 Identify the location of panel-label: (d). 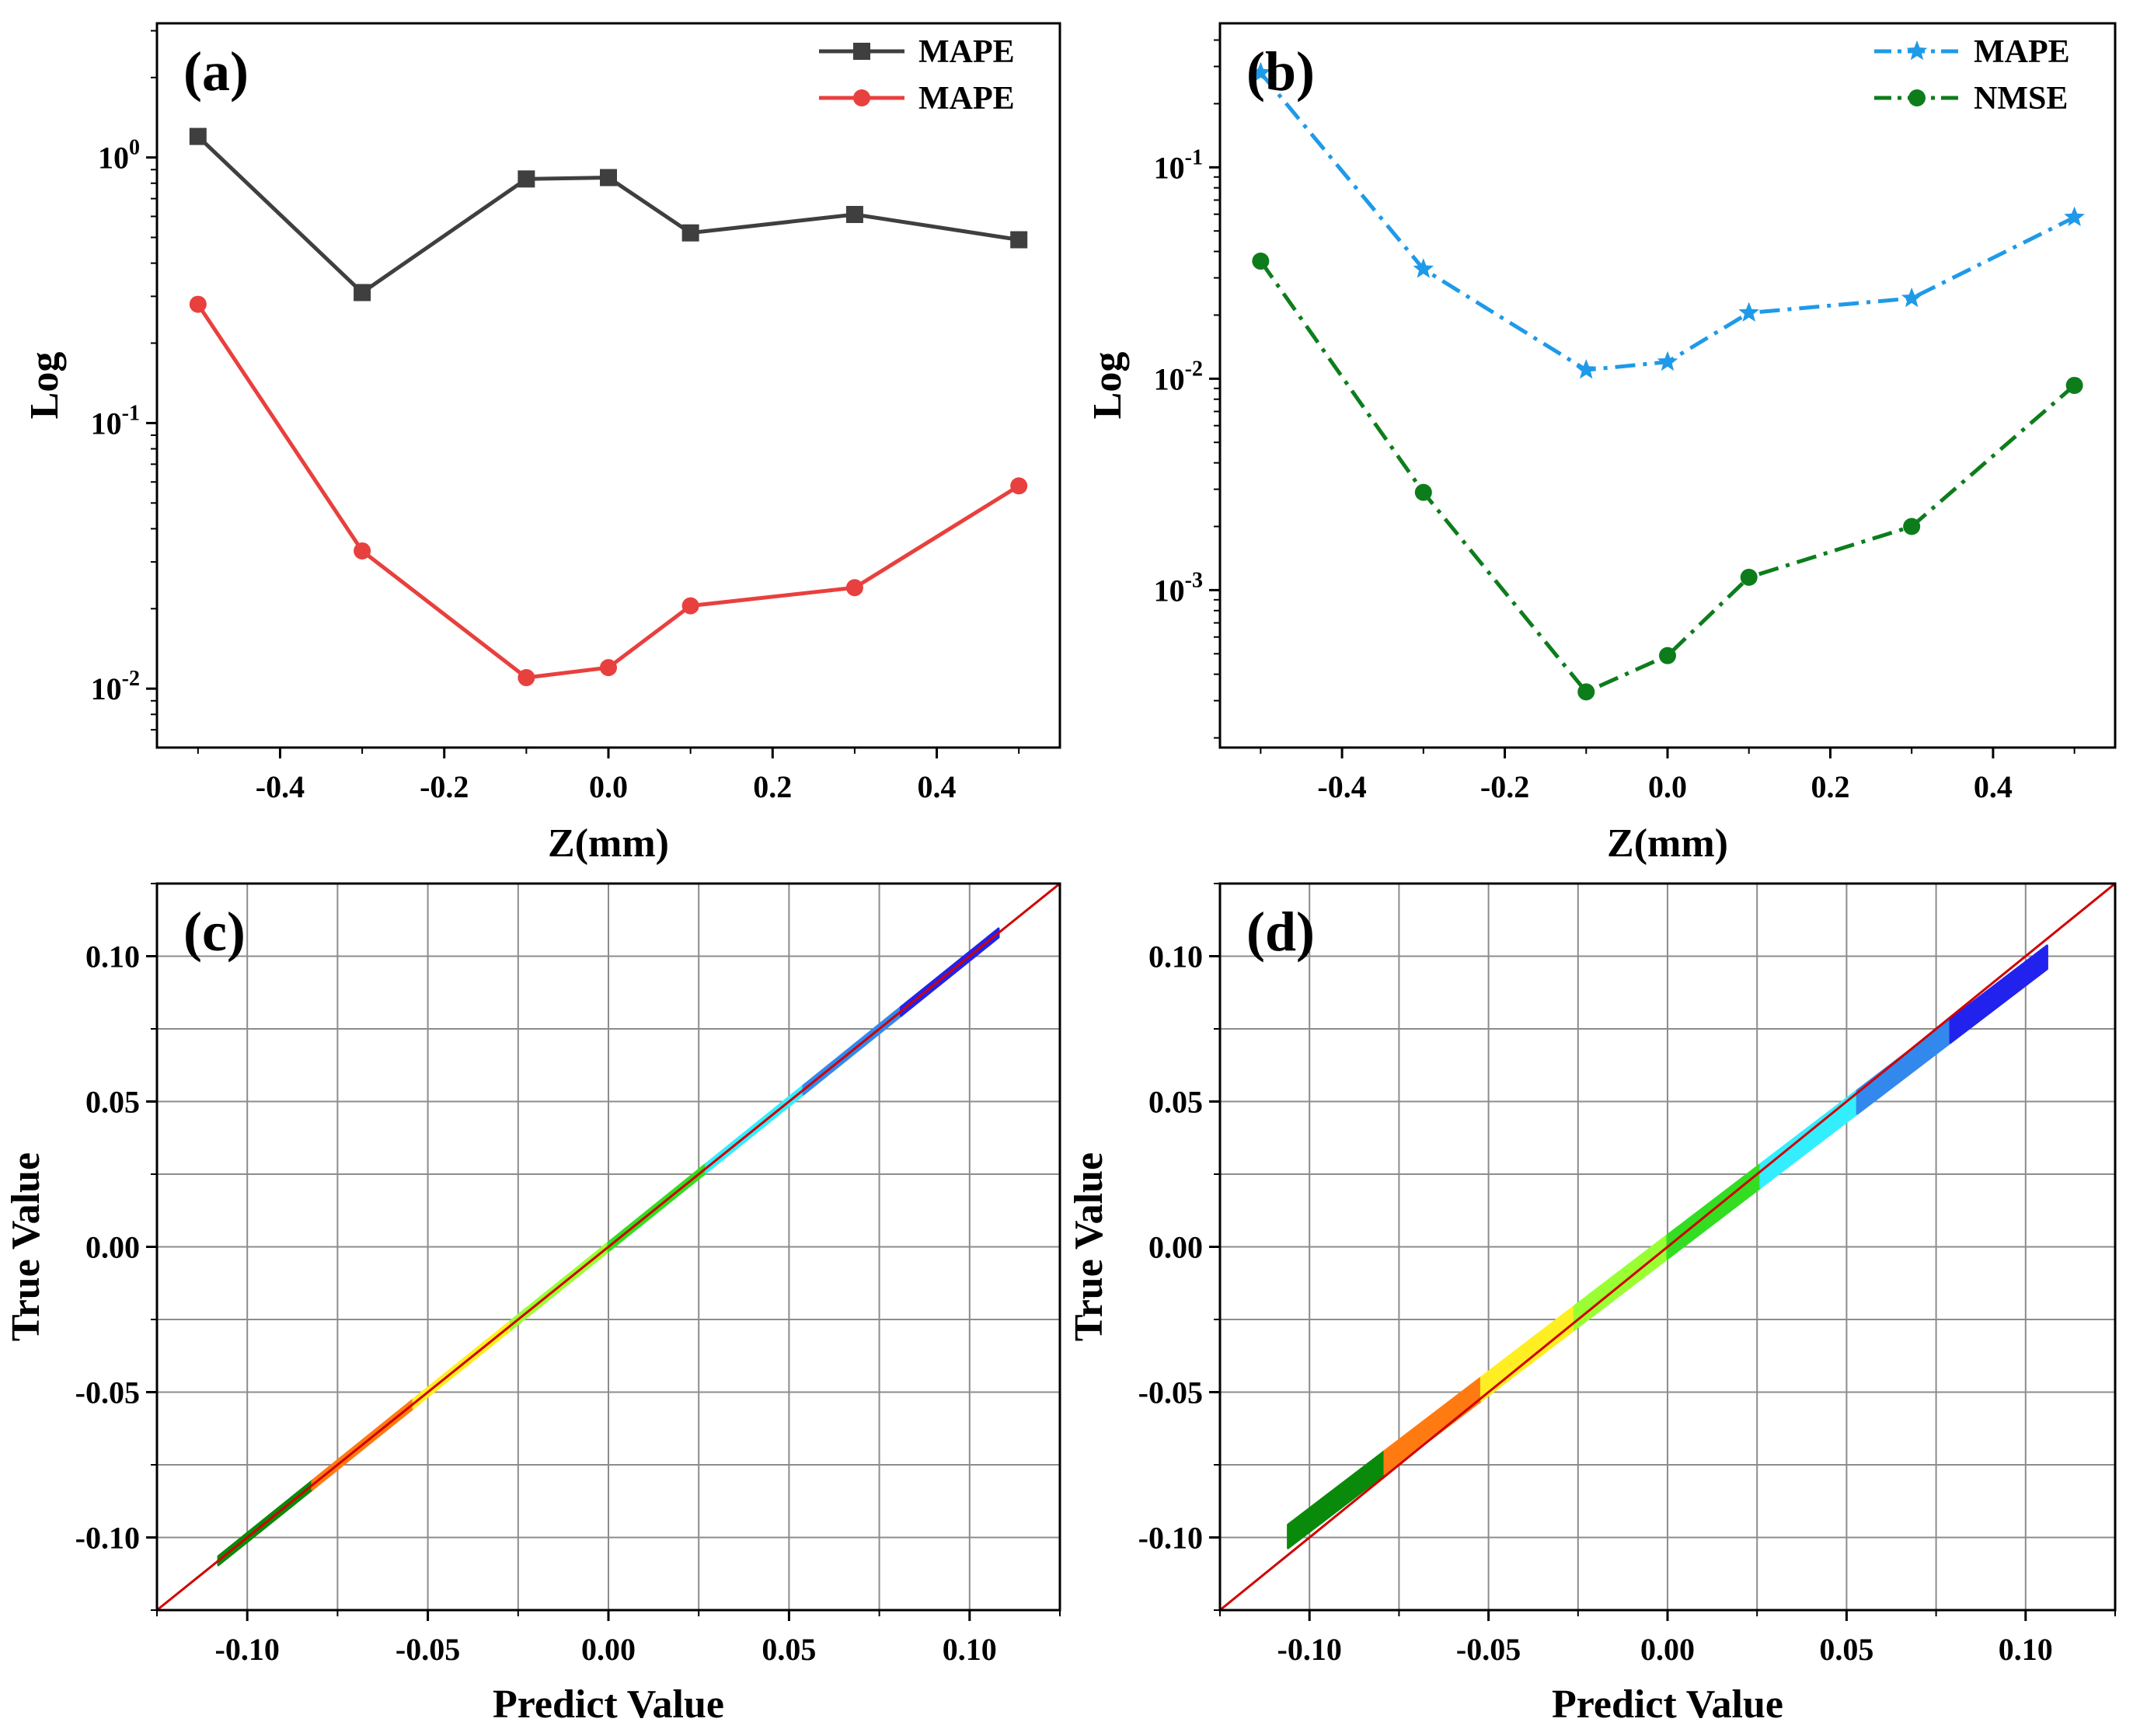
(1280, 932).